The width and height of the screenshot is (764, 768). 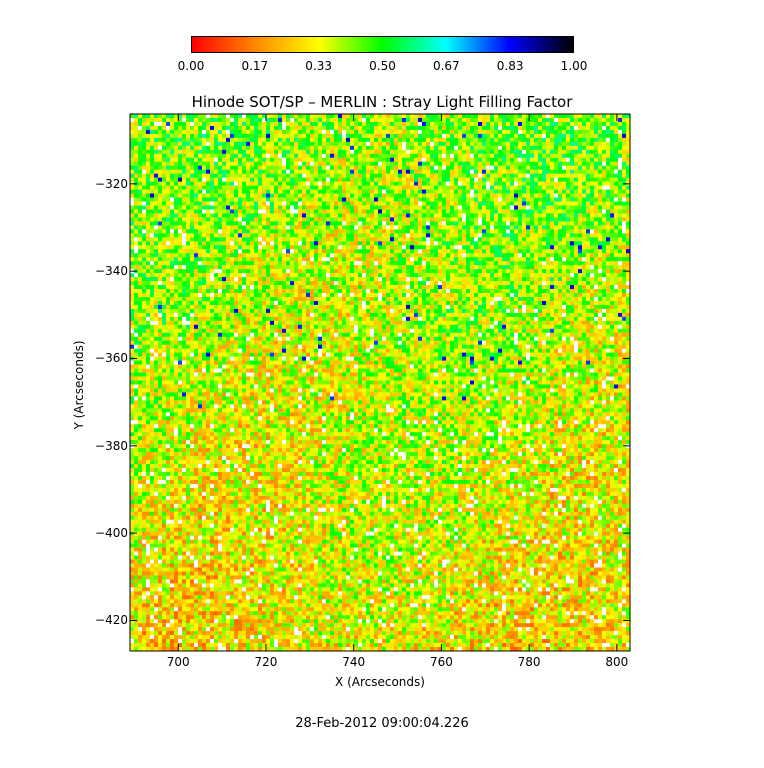 I want to click on y-tick-label: −320, so click(x=111, y=183).